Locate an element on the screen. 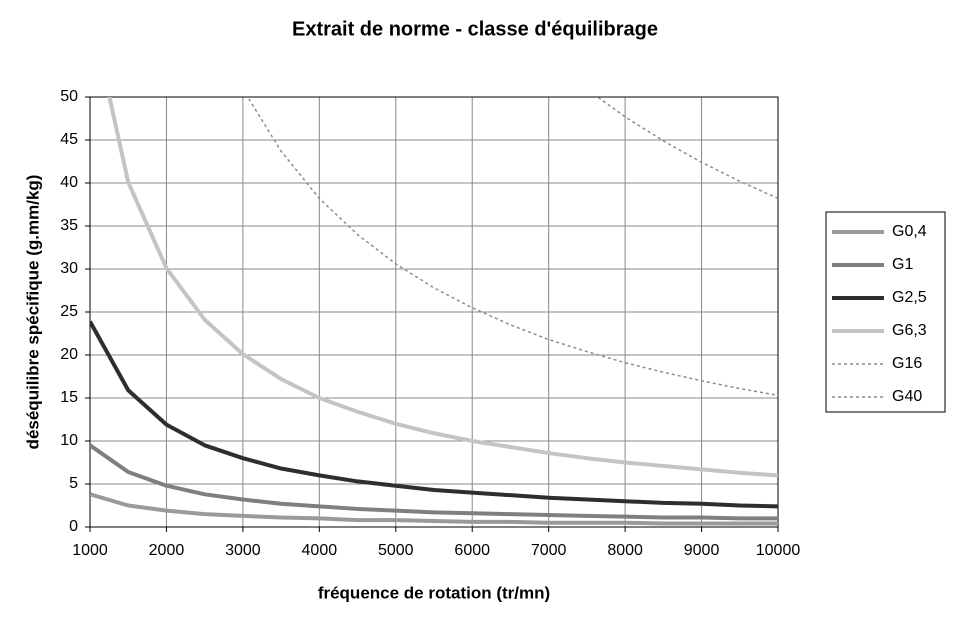 The height and width of the screenshot is (618, 965). x-tick-label: 7000 is located at coordinates (549, 550).